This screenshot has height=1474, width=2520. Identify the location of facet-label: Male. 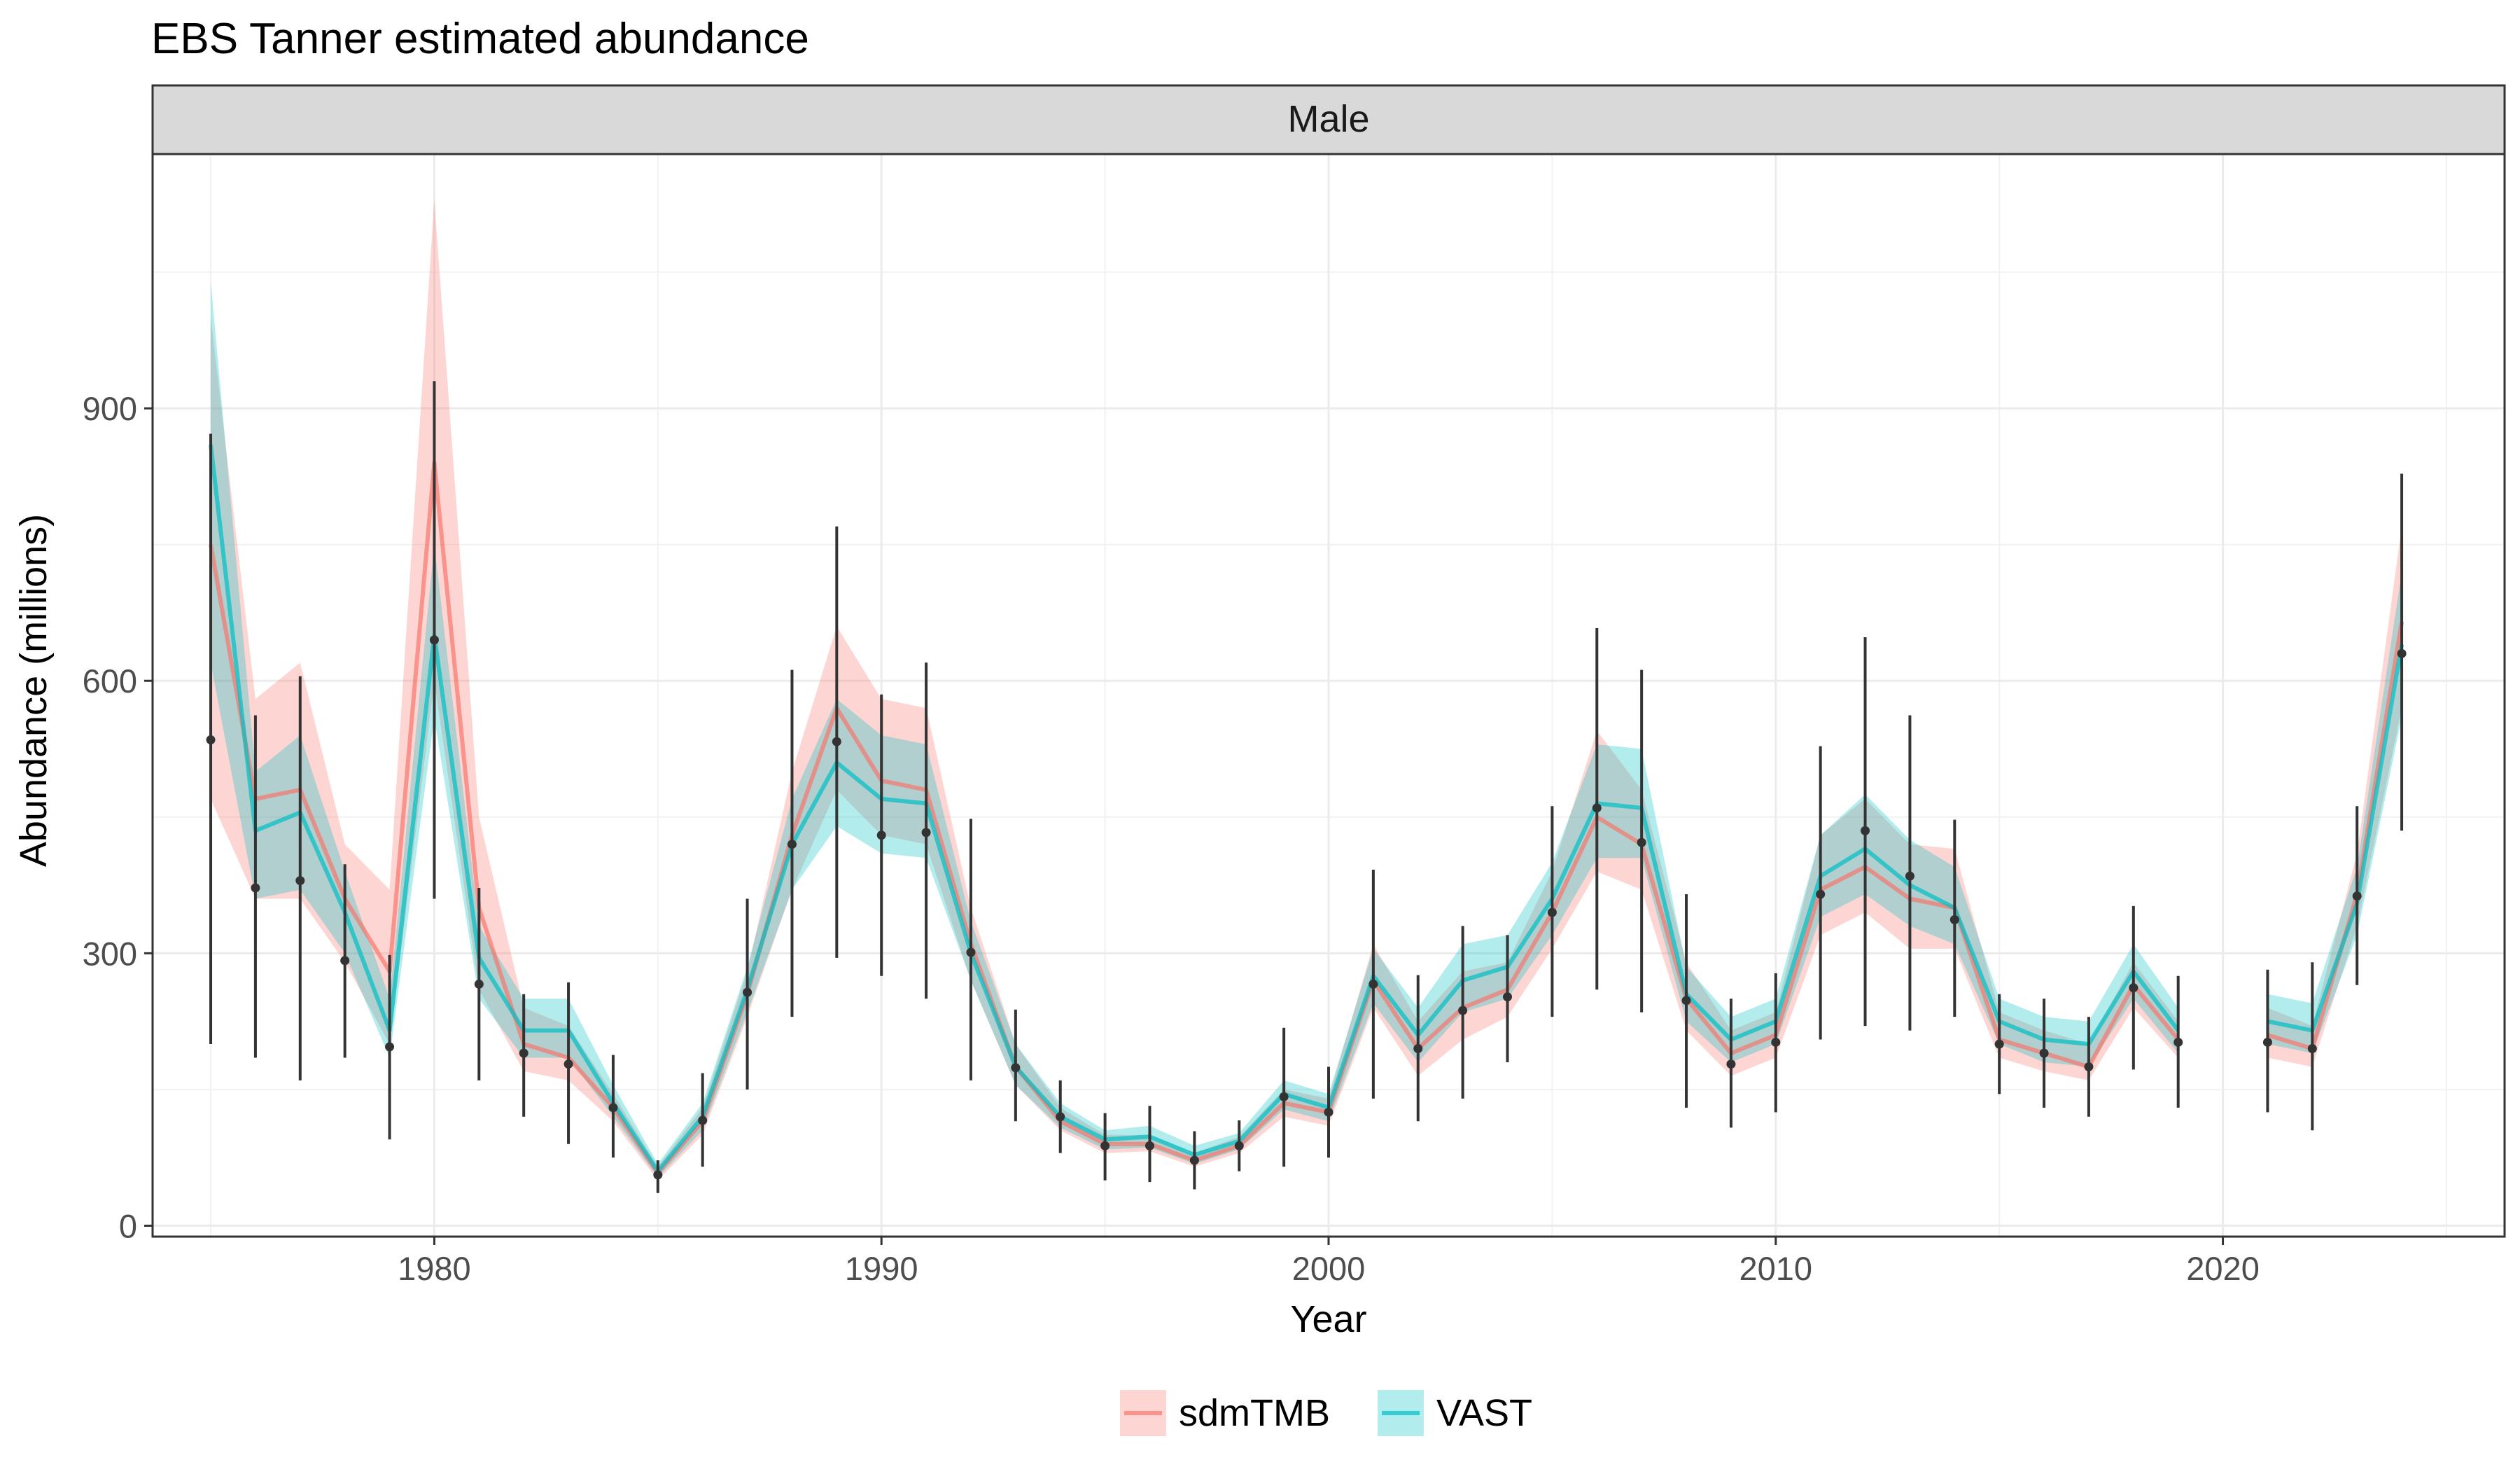
(1328, 119).